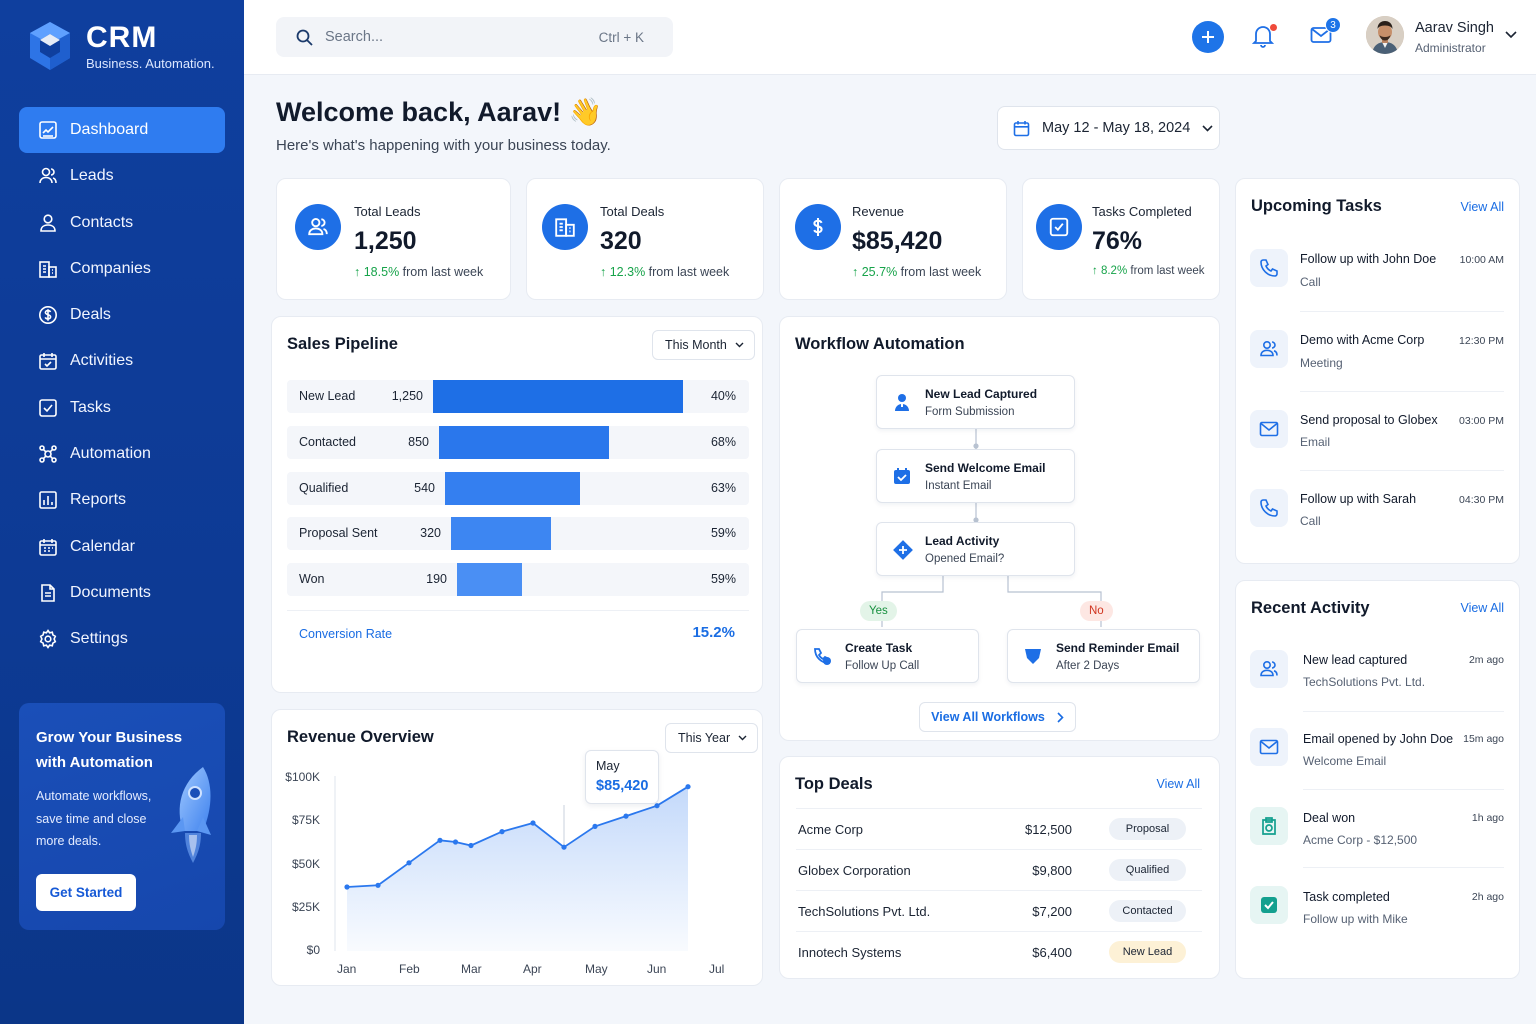 The image size is (1536, 1024). Describe the element at coordinates (997, 717) in the screenshot. I see `view-all-workflows-button: View All Workflows` at that location.